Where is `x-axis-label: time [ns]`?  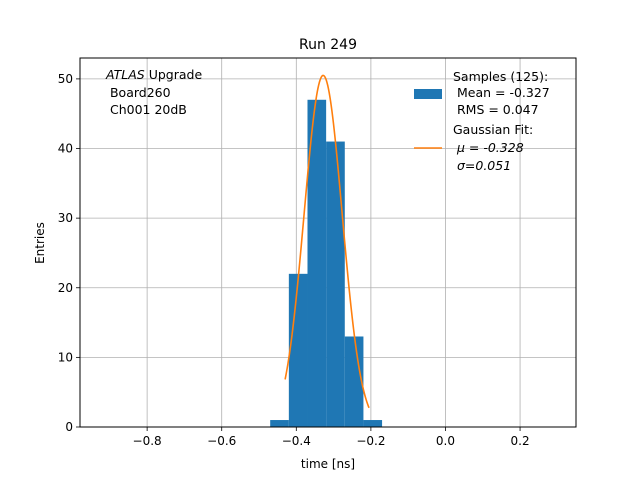 x-axis-label: time [ns] is located at coordinates (328, 464).